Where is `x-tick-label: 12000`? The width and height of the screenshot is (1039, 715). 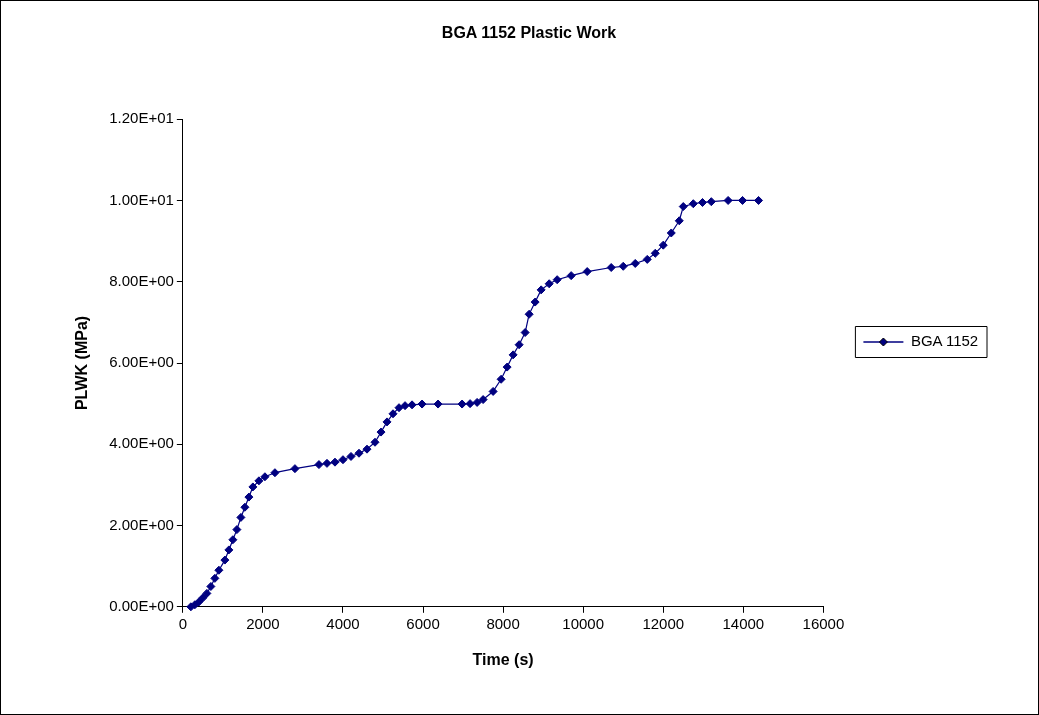 x-tick-label: 12000 is located at coordinates (663, 623).